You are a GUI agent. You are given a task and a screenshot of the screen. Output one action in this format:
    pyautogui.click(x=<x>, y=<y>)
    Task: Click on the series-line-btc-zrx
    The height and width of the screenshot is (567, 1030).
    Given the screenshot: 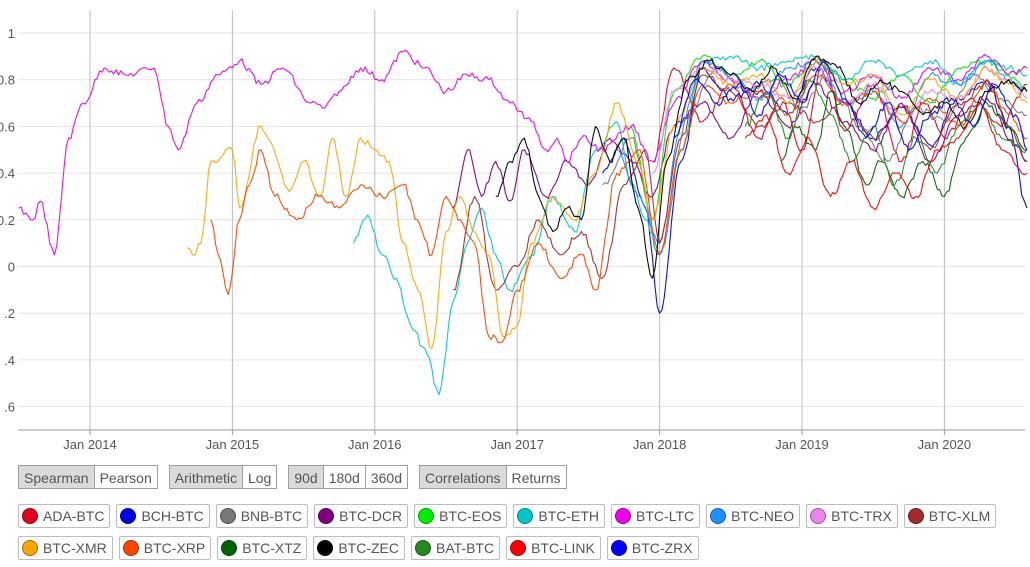 What is the action you would take?
    pyautogui.click(x=850, y=105)
    